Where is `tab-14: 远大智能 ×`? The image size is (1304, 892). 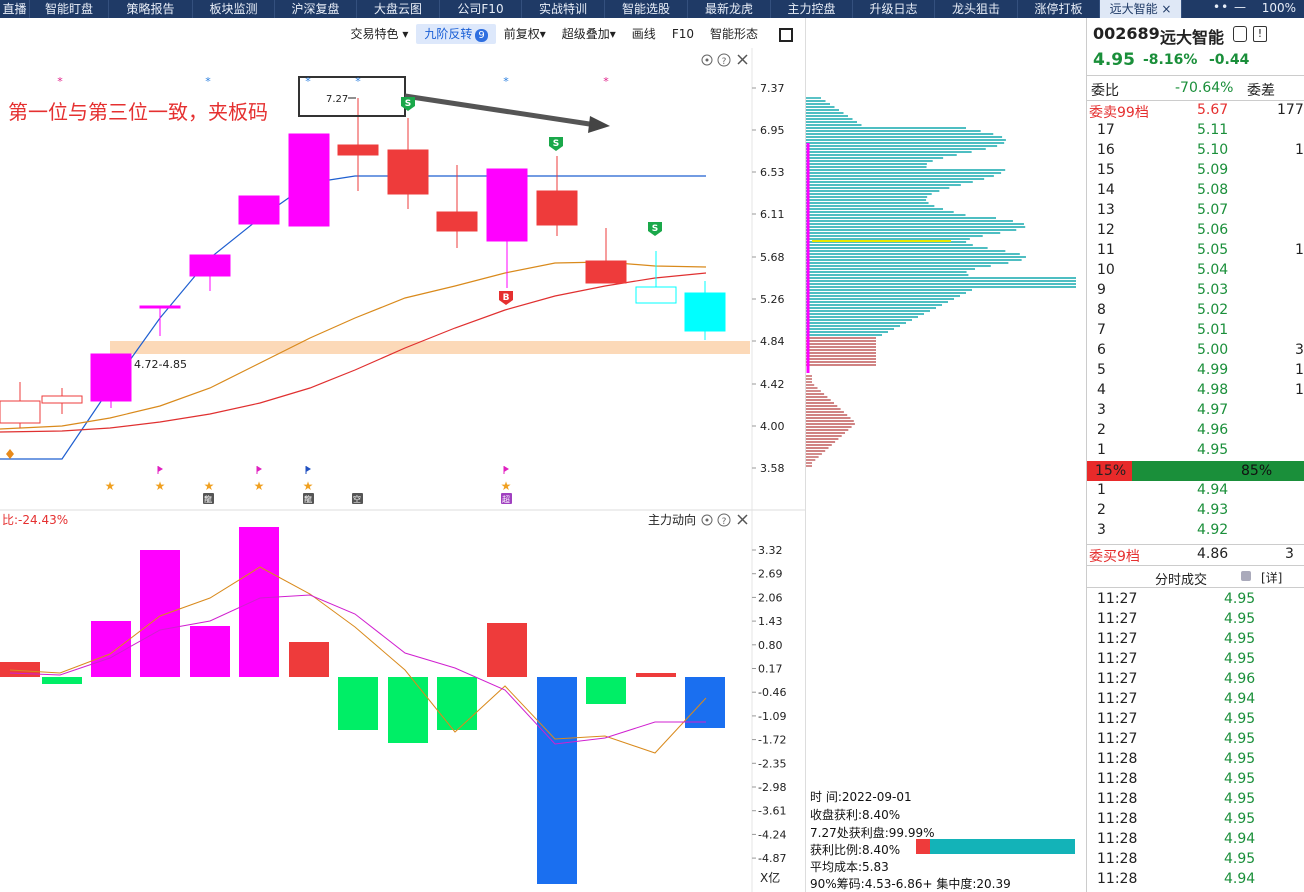 tab-14: 远大智能 × is located at coordinates (1141, 9).